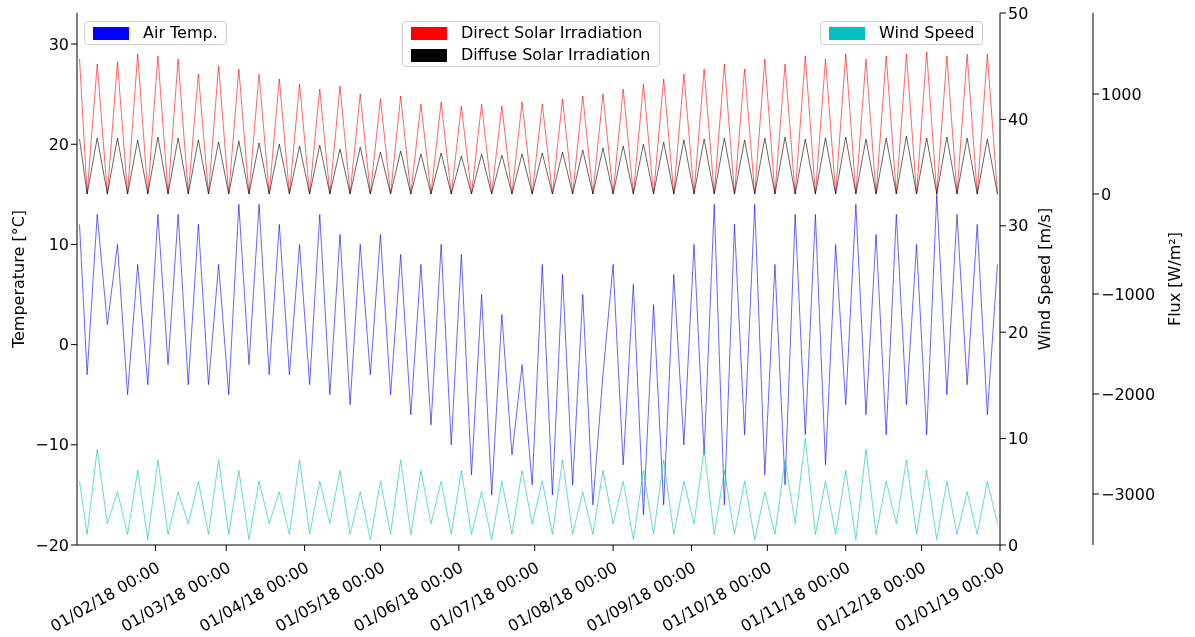 This screenshot has height=637, width=1195. What do you see at coordinates (1128, 294) in the screenshot?
I see `y3-tick-label: −1000` at bounding box center [1128, 294].